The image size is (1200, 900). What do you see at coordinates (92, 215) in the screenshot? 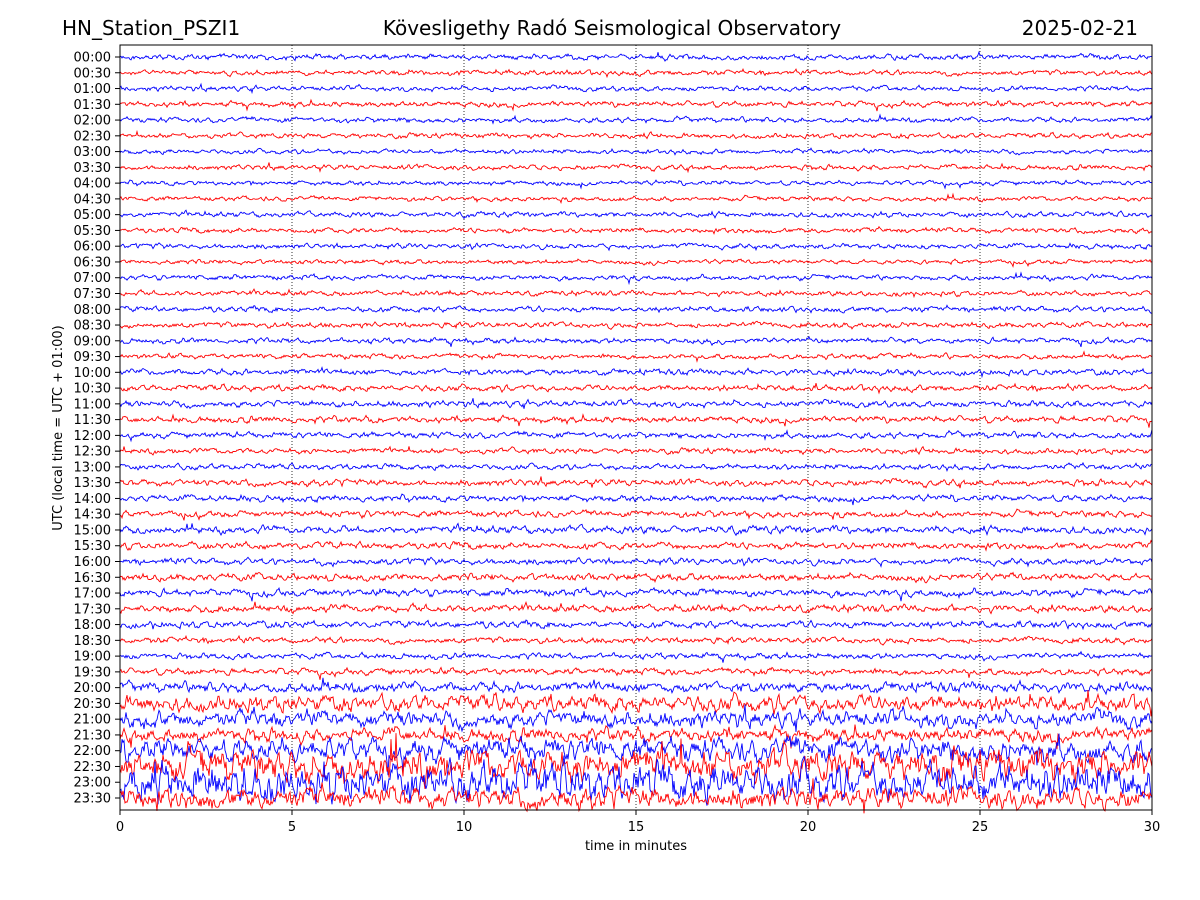
I see `y-tick-label: 05:00` at bounding box center [92, 215].